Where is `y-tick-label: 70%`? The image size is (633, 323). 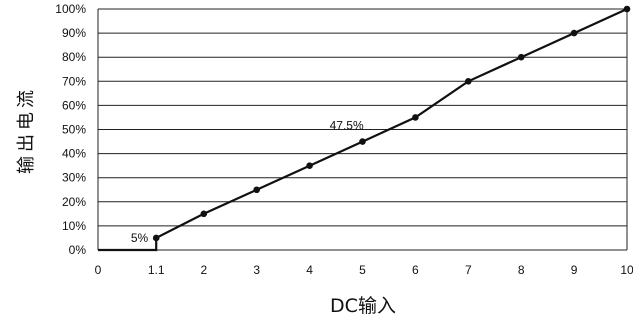 y-tick-label: 70% is located at coordinates (74, 81).